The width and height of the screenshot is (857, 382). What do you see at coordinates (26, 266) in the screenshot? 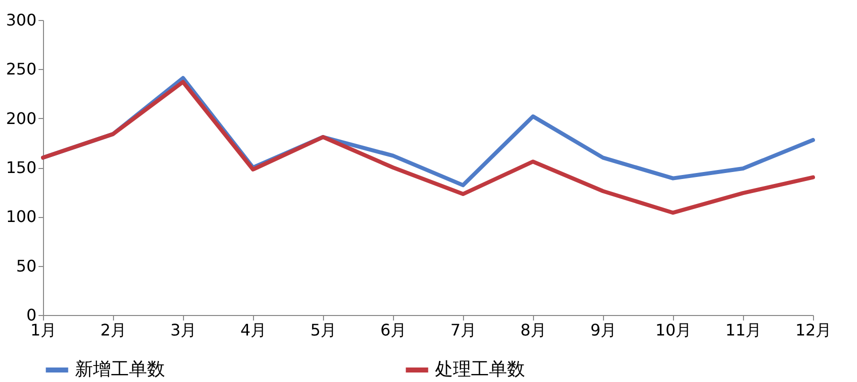
I see `y-tick-label: 50` at bounding box center [26, 266].